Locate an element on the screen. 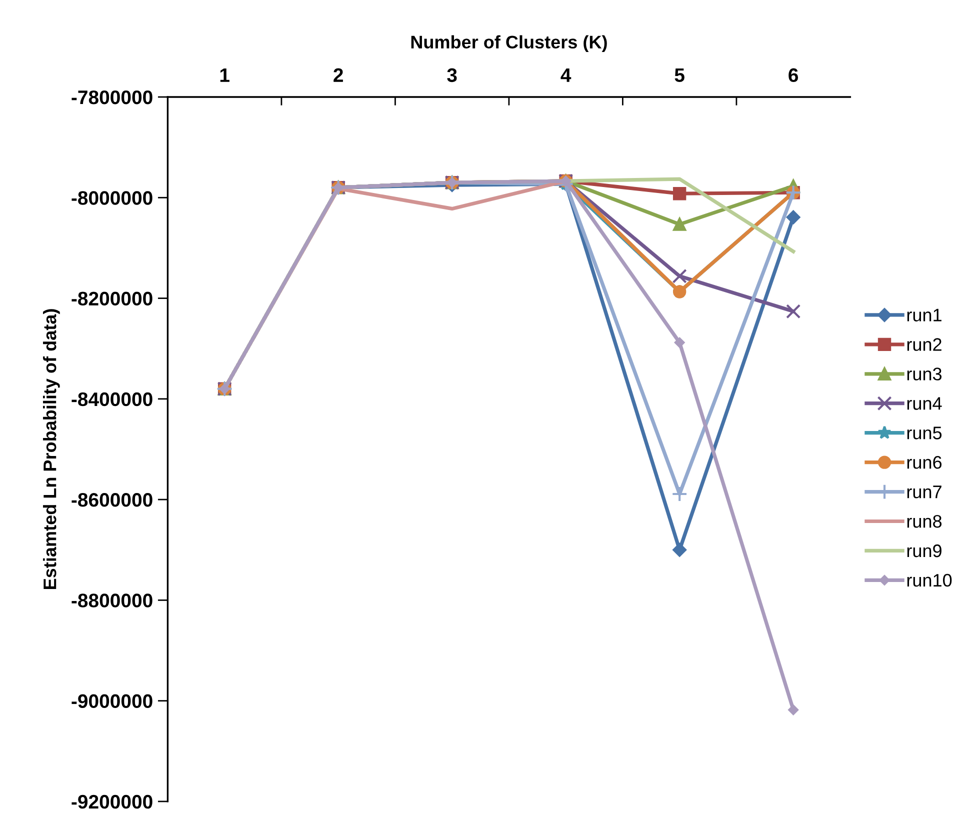 The width and height of the screenshot is (975, 822). y-tick-label: -8800000 is located at coordinates (112, 601).